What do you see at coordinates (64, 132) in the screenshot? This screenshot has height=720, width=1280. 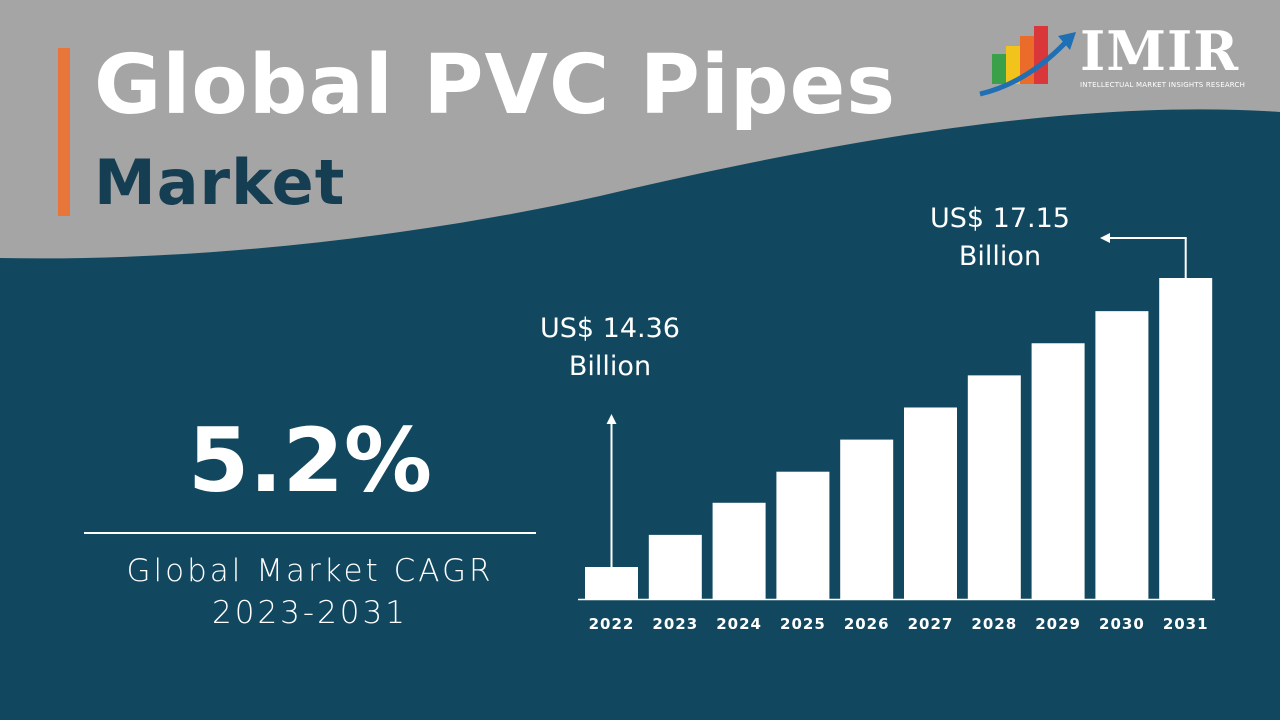 I see `title-accent-bar` at bounding box center [64, 132].